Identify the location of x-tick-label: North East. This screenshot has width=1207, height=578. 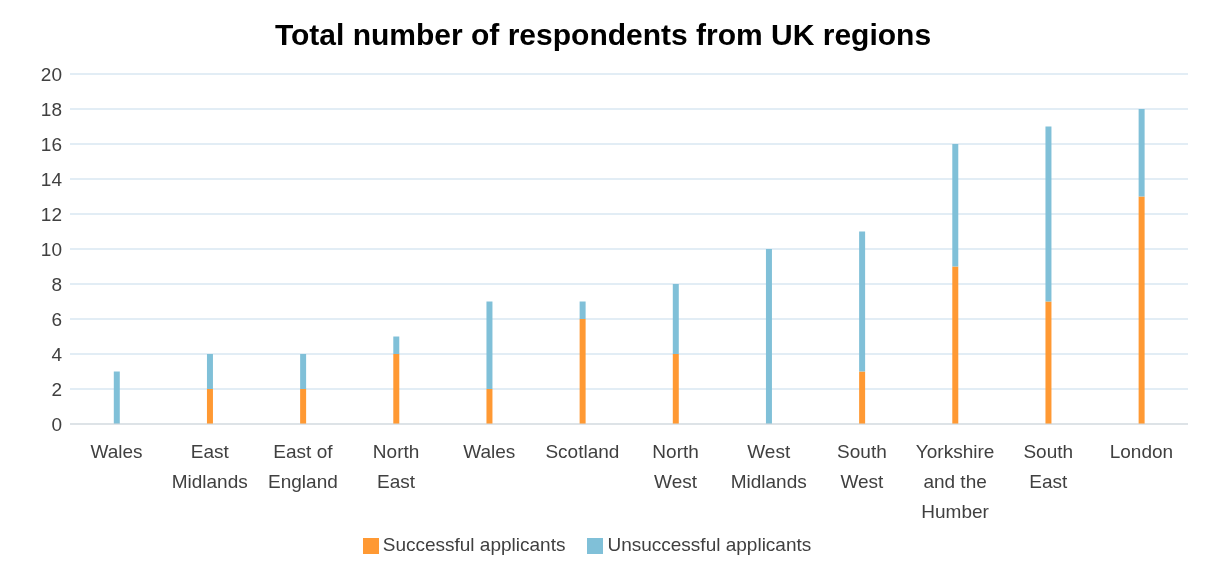
(396, 466).